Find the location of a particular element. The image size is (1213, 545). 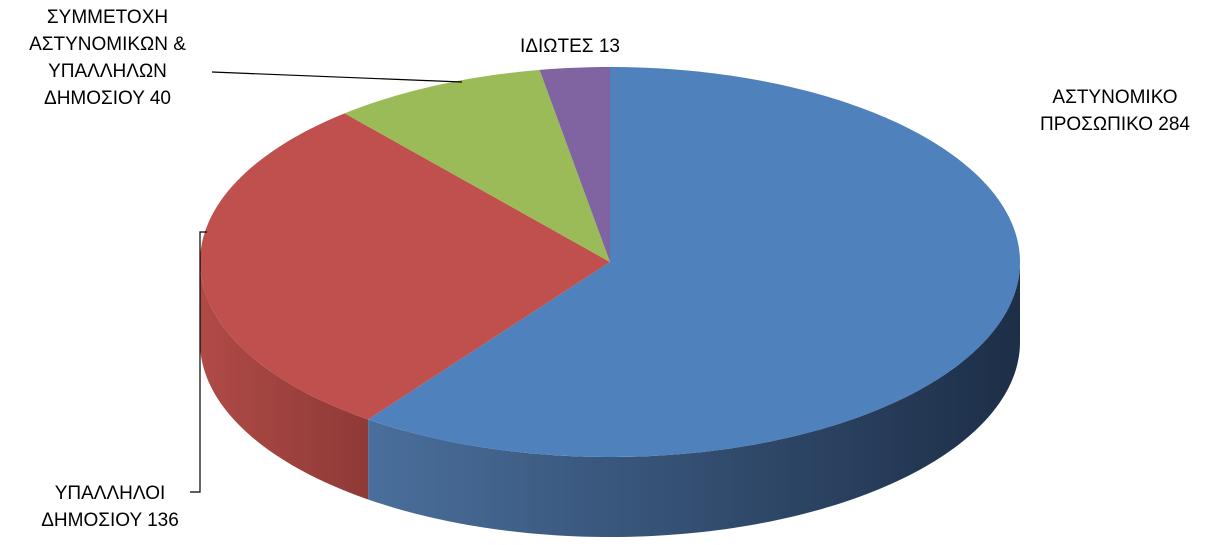

data-label: ΙΔΙΩΤΕΣ 13 is located at coordinates (570, 46).